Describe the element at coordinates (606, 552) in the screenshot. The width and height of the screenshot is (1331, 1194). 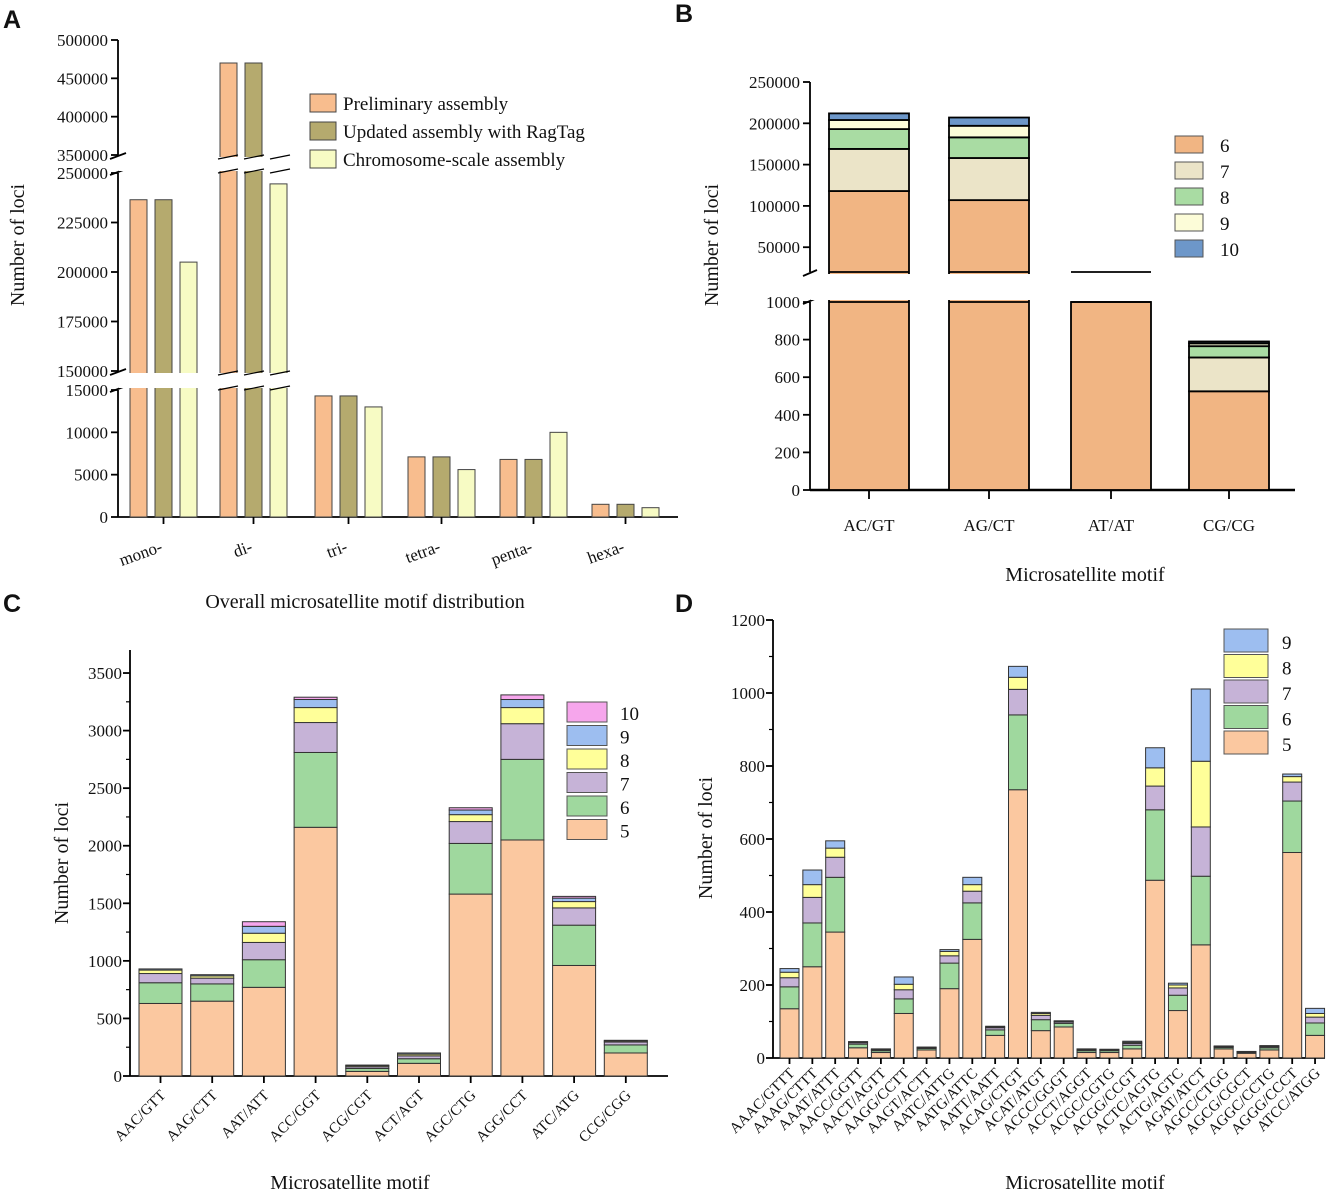
I see `x-tick-label: hexa-` at that location.